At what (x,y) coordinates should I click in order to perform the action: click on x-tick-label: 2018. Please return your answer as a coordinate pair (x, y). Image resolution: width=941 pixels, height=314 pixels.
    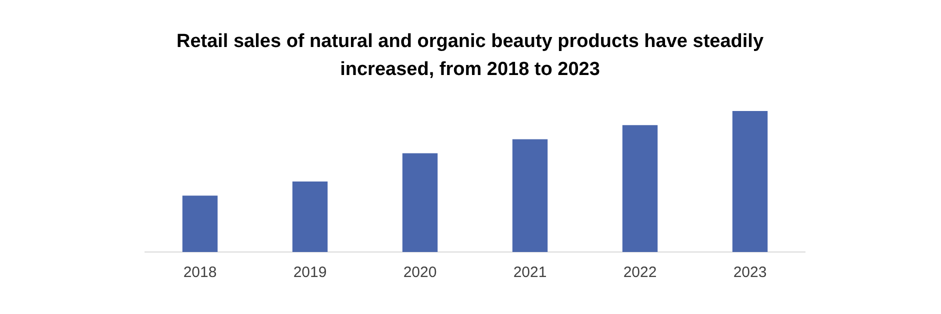
    Looking at the image, I should click on (200, 273).